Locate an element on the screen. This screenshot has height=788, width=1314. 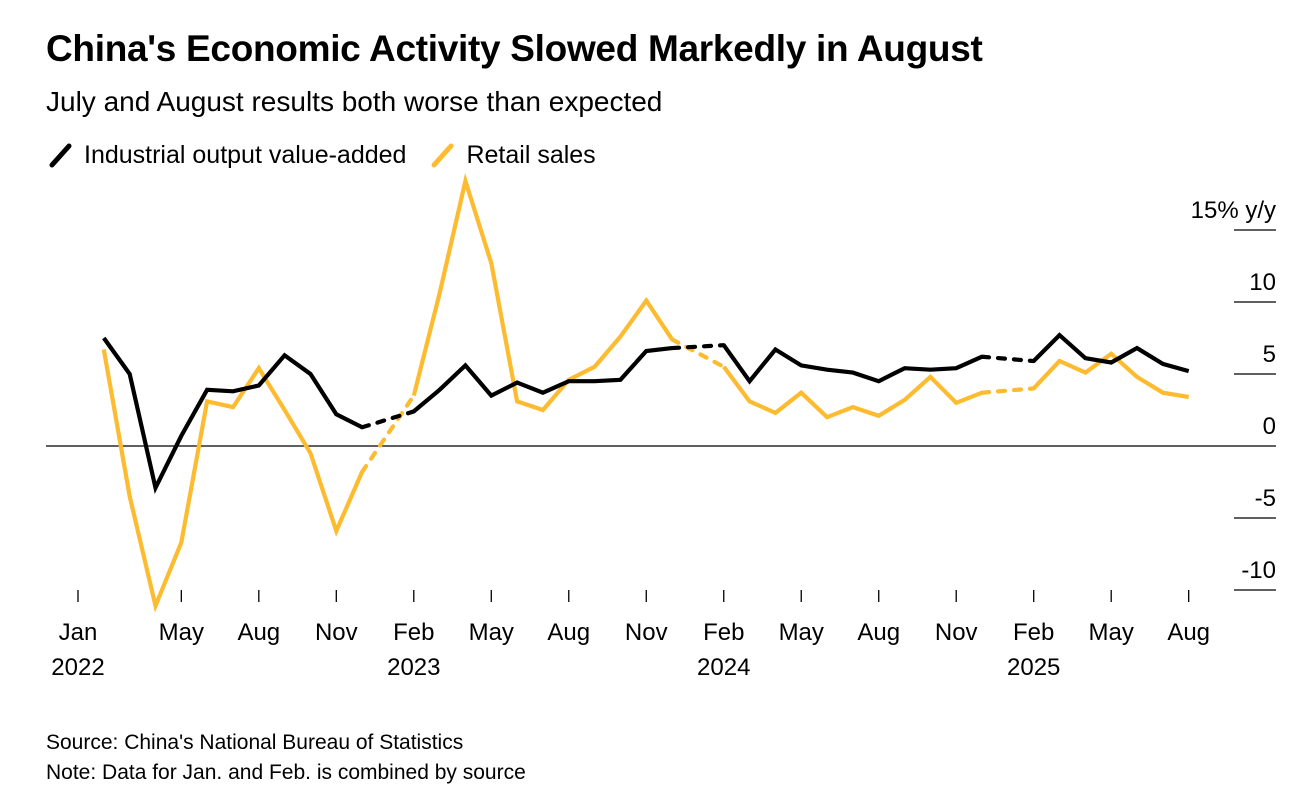
legend-item-retail-sales: Retail sales is located at coordinates (512, 155).